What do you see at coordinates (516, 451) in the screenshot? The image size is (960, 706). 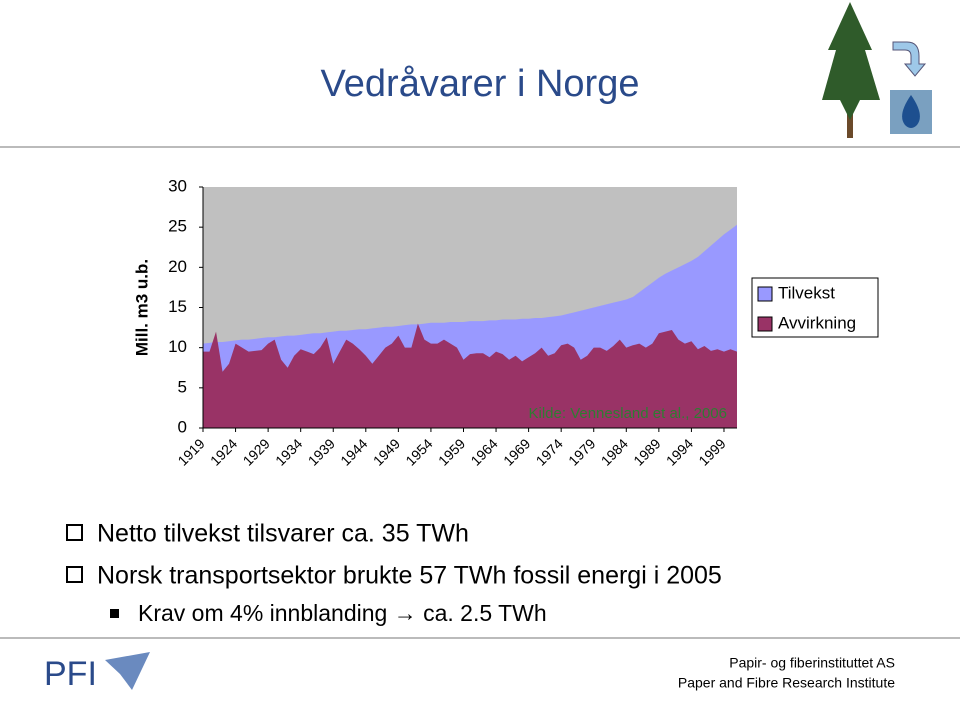 I see `x-tick-label: 1969` at bounding box center [516, 451].